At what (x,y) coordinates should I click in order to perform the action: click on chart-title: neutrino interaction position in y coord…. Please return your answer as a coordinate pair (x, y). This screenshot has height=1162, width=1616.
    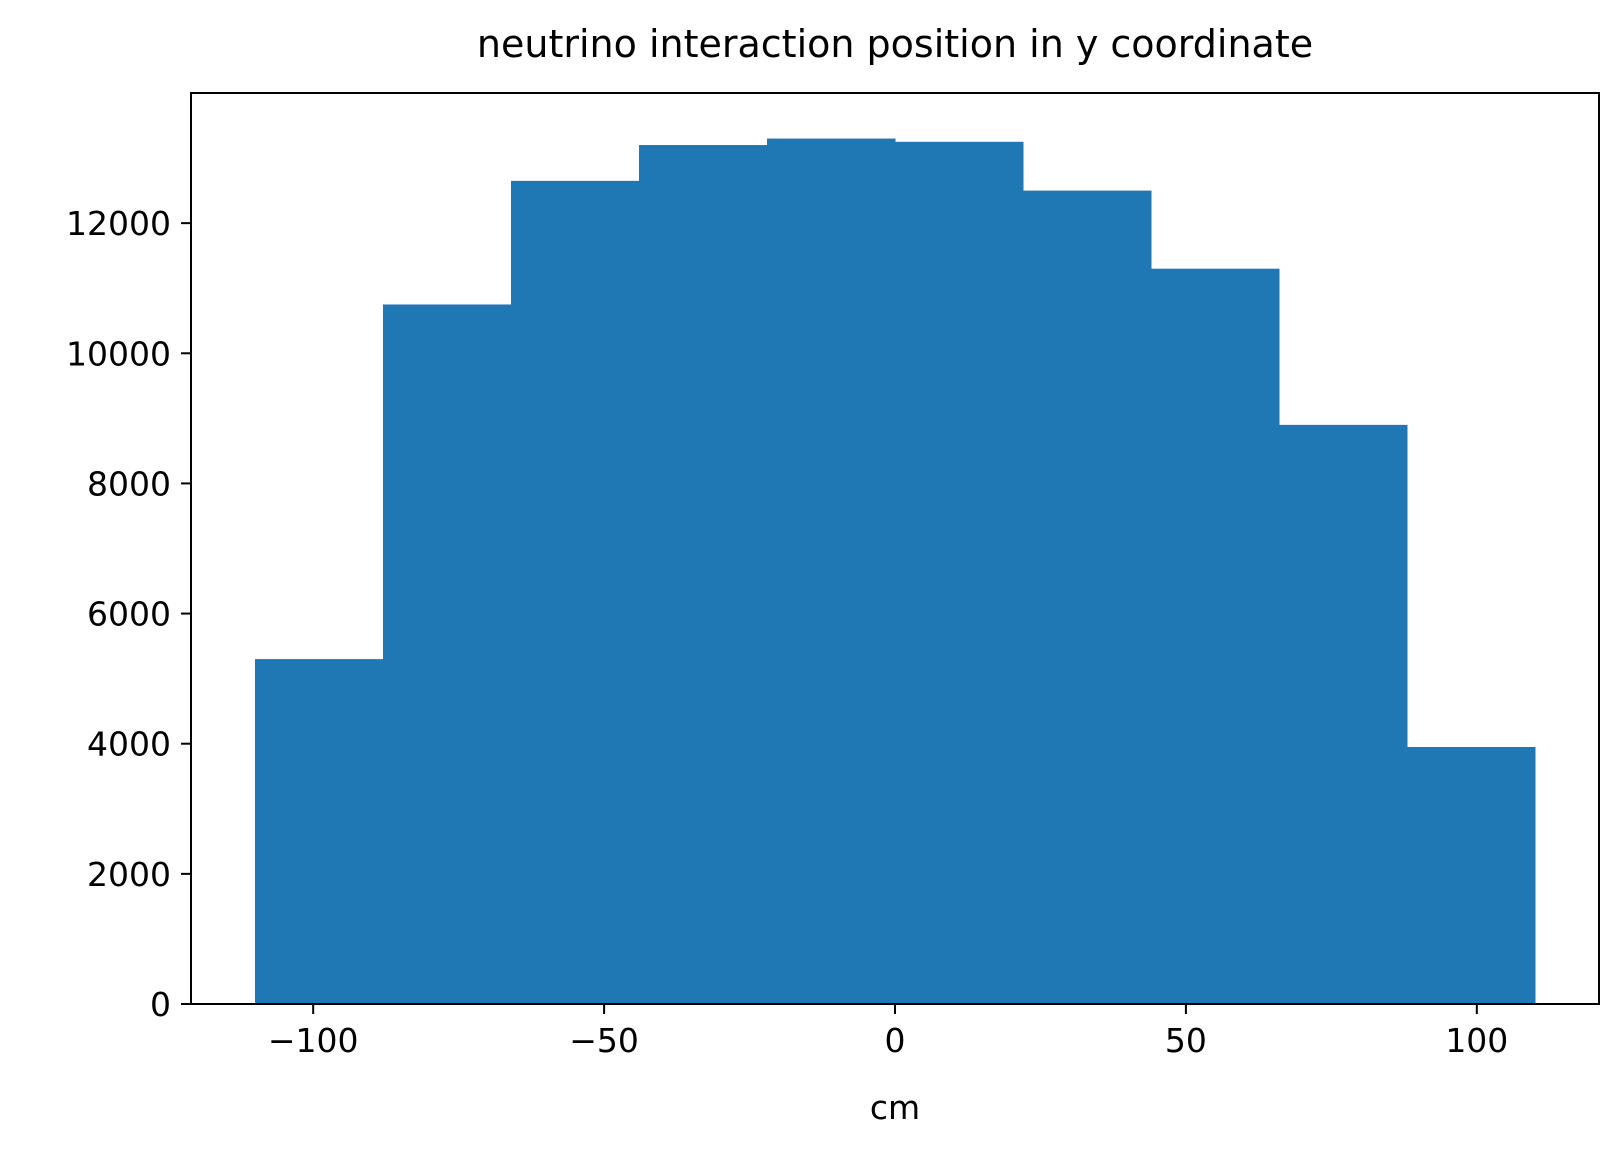
    Looking at the image, I should click on (895, 44).